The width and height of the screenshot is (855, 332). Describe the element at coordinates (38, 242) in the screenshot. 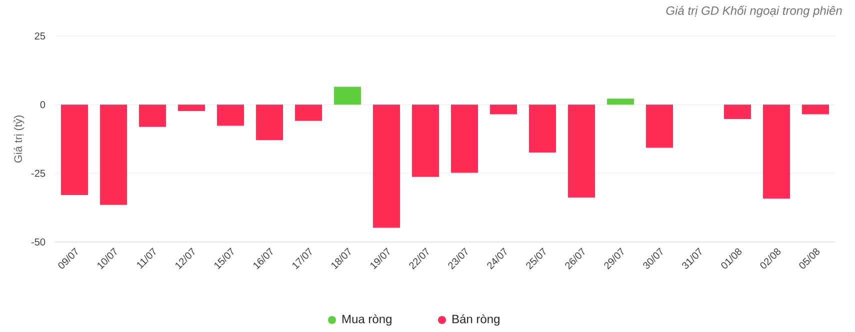

I see `y-tick-label: -50` at that location.